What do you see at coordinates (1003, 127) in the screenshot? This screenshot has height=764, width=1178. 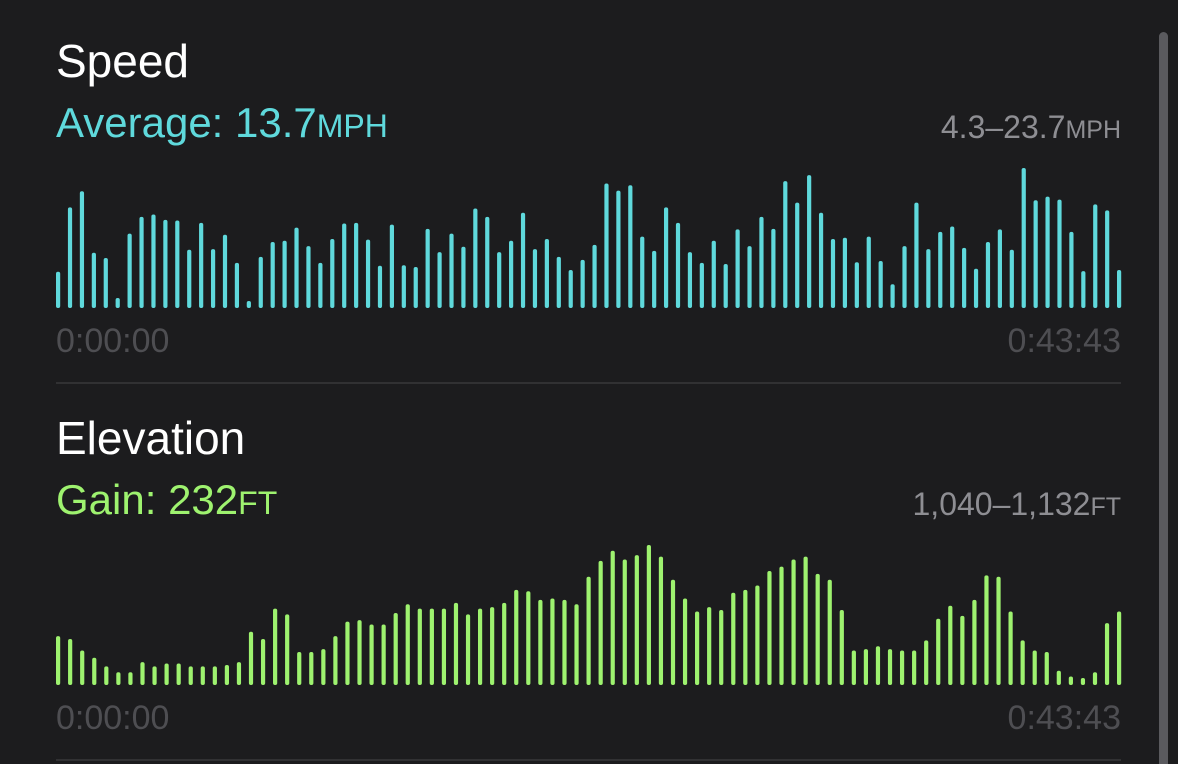 I see `range-values: 4.3–23.7` at bounding box center [1003, 127].